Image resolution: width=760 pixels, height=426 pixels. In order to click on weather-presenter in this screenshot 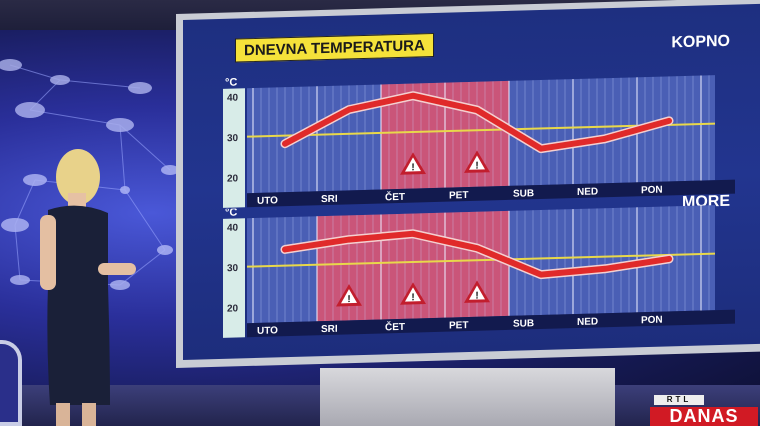, I will do `click(88, 287)`.